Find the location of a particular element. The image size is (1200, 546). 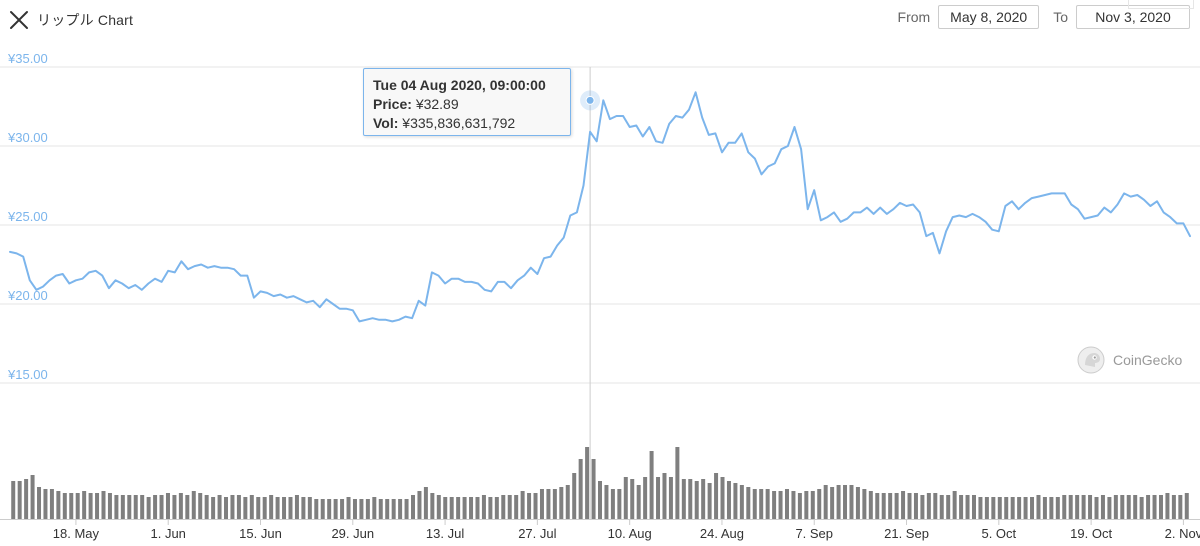

y-tick-label: ¥15.00 is located at coordinates (27, 374).